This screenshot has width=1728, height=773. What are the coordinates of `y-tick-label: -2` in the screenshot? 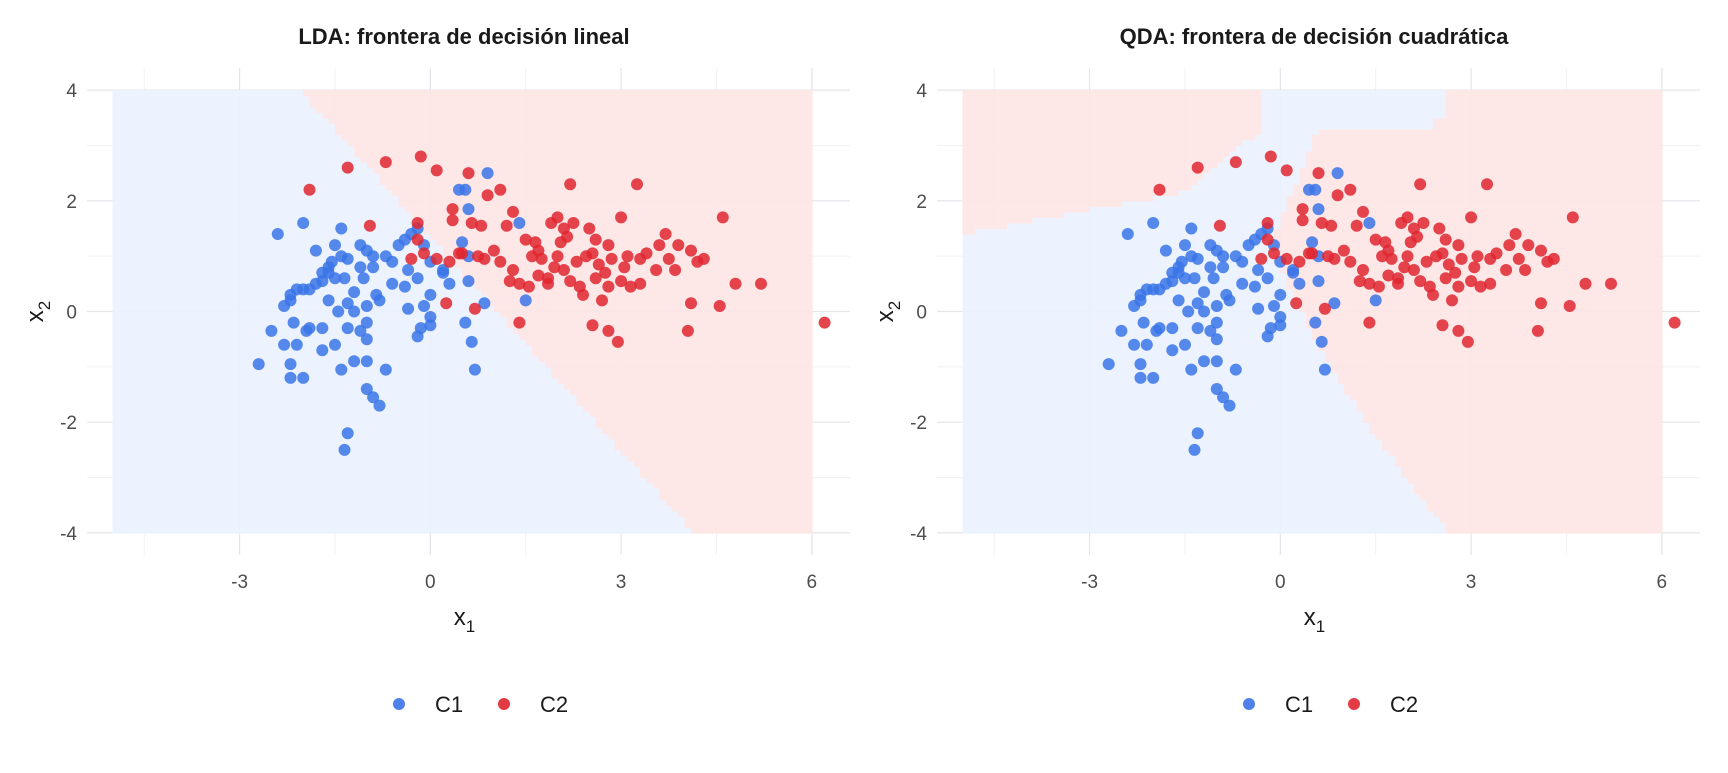 It's located at (68, 423).